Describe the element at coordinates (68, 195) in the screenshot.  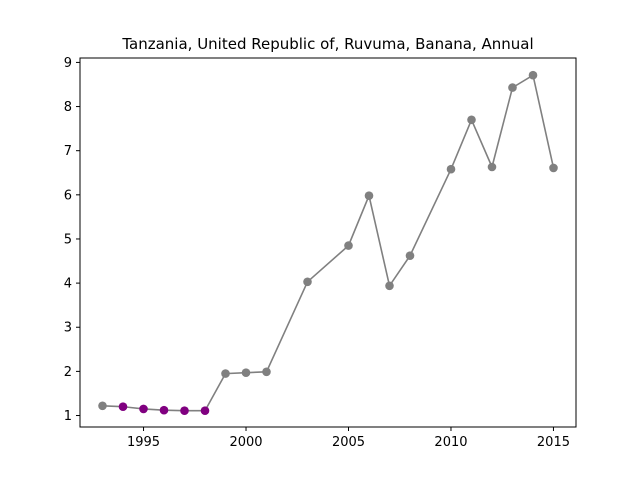
I see `y-tick-label: 6` at that location.